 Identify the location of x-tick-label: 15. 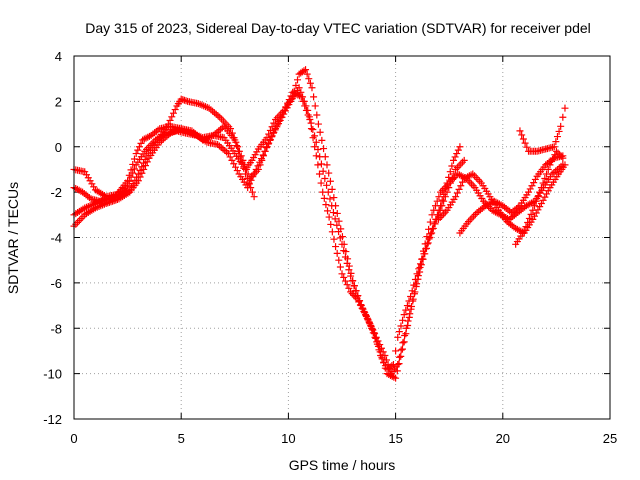
(395, 438).